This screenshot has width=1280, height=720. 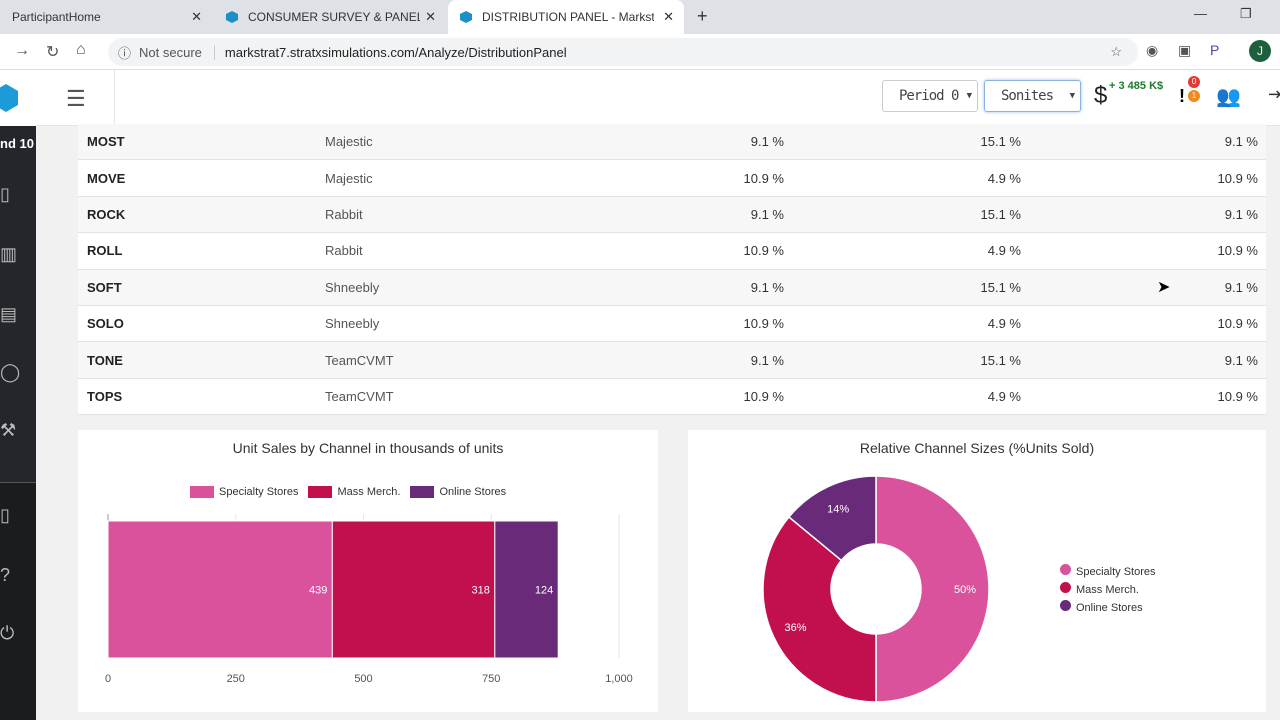 What do you see at coordinates (672, 178) in the screenshot?
I see `table-row: MOVE Majestic 10.9 % 4.9 % 10.9 %` at bounding box center [672, 178].